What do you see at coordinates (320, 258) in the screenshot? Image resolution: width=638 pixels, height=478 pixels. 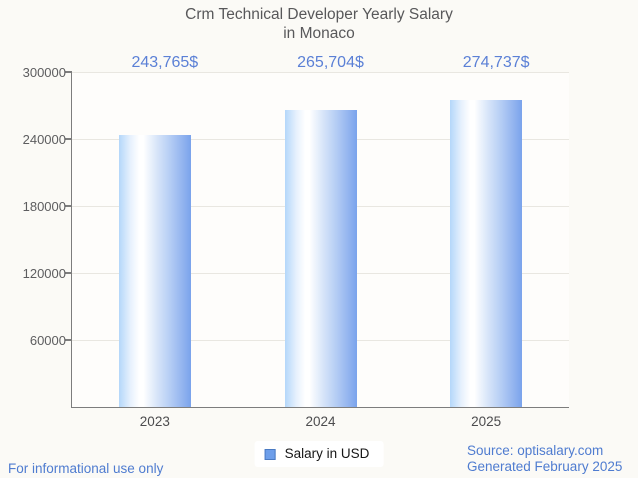 I see `bar-2024` at bounding box center [320, 258].